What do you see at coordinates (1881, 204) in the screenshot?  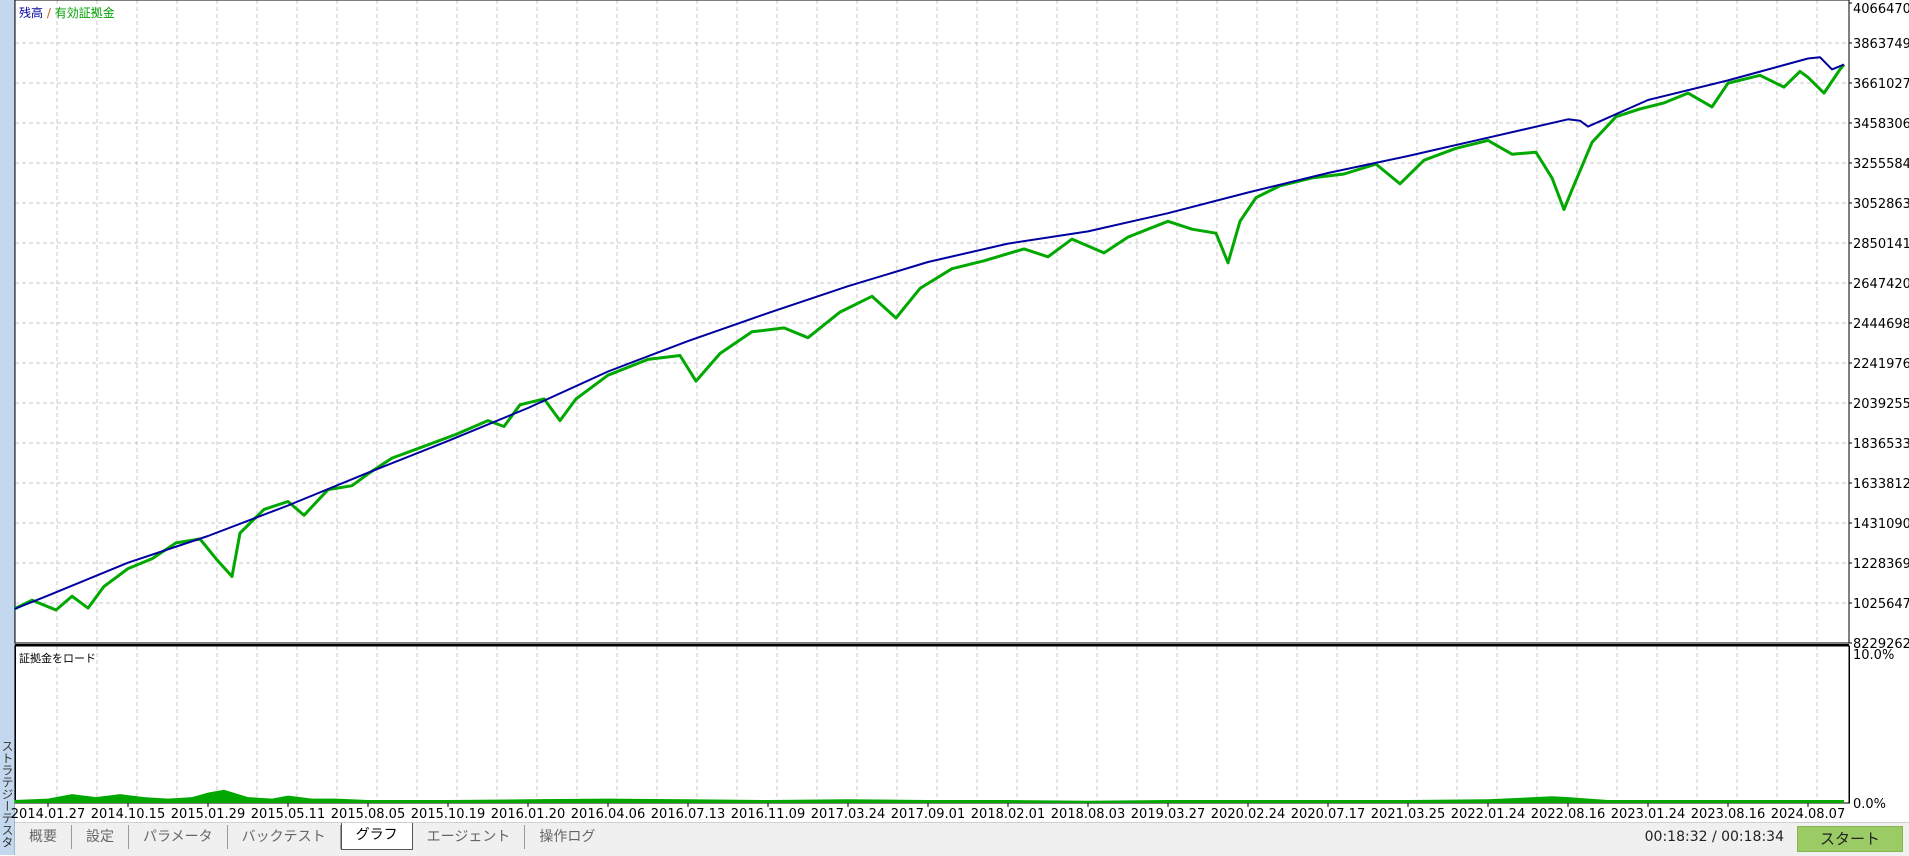 I see `y-tick-label: 3052863` at bounding box center [1881, 204].